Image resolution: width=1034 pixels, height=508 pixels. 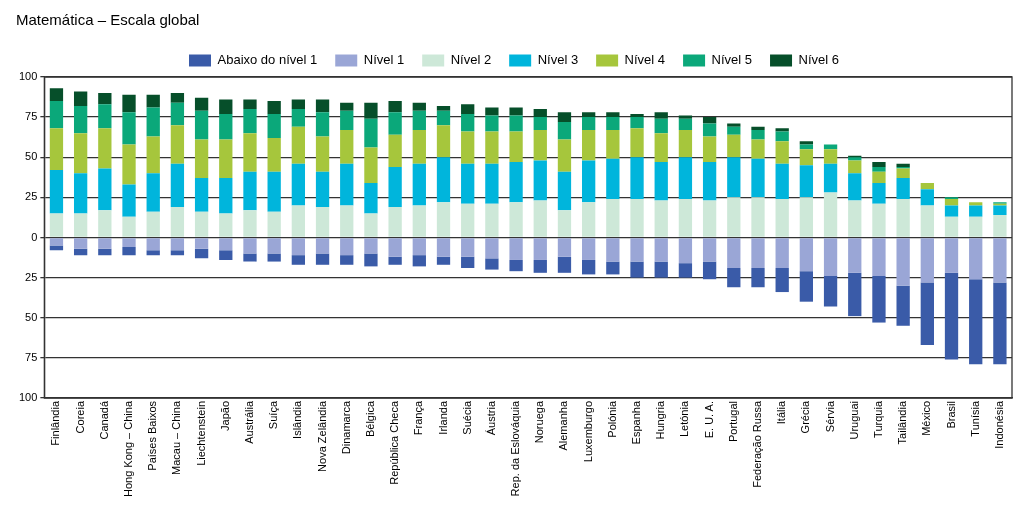 I want to click on x-tick-label: Noruega, so click(x=539, y=422).